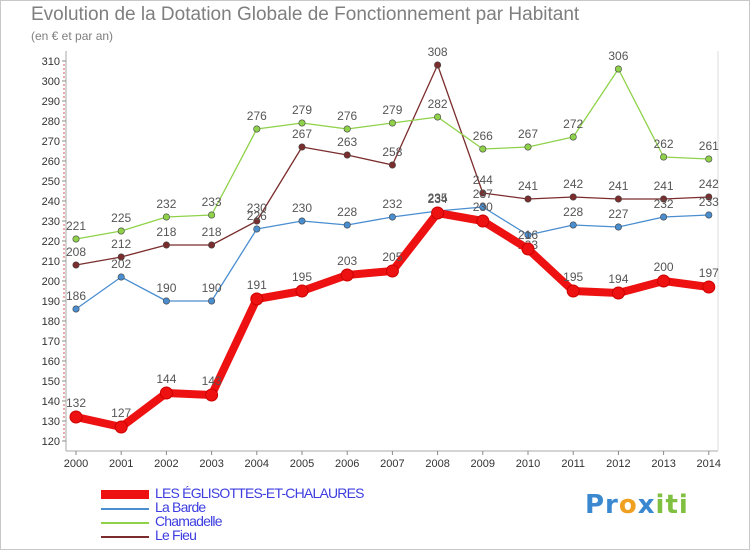 The width and height of the screenshot is (750, 551). I want to click on y-tick-label: 120, so click(51, 442).